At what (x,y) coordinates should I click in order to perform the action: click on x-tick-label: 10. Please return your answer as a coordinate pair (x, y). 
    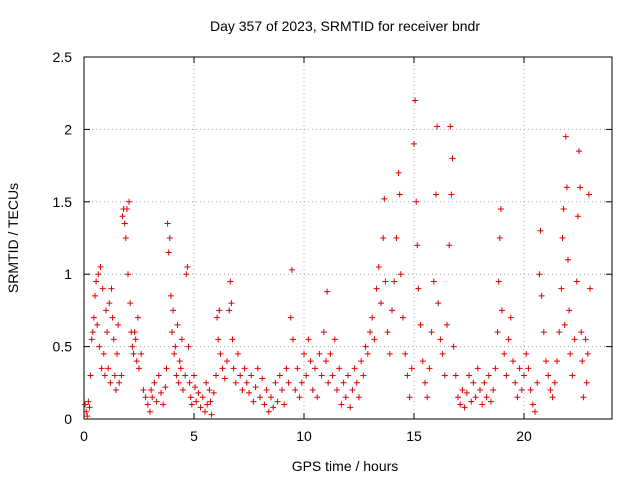
    Looking at the image, I should click on (304, 436).